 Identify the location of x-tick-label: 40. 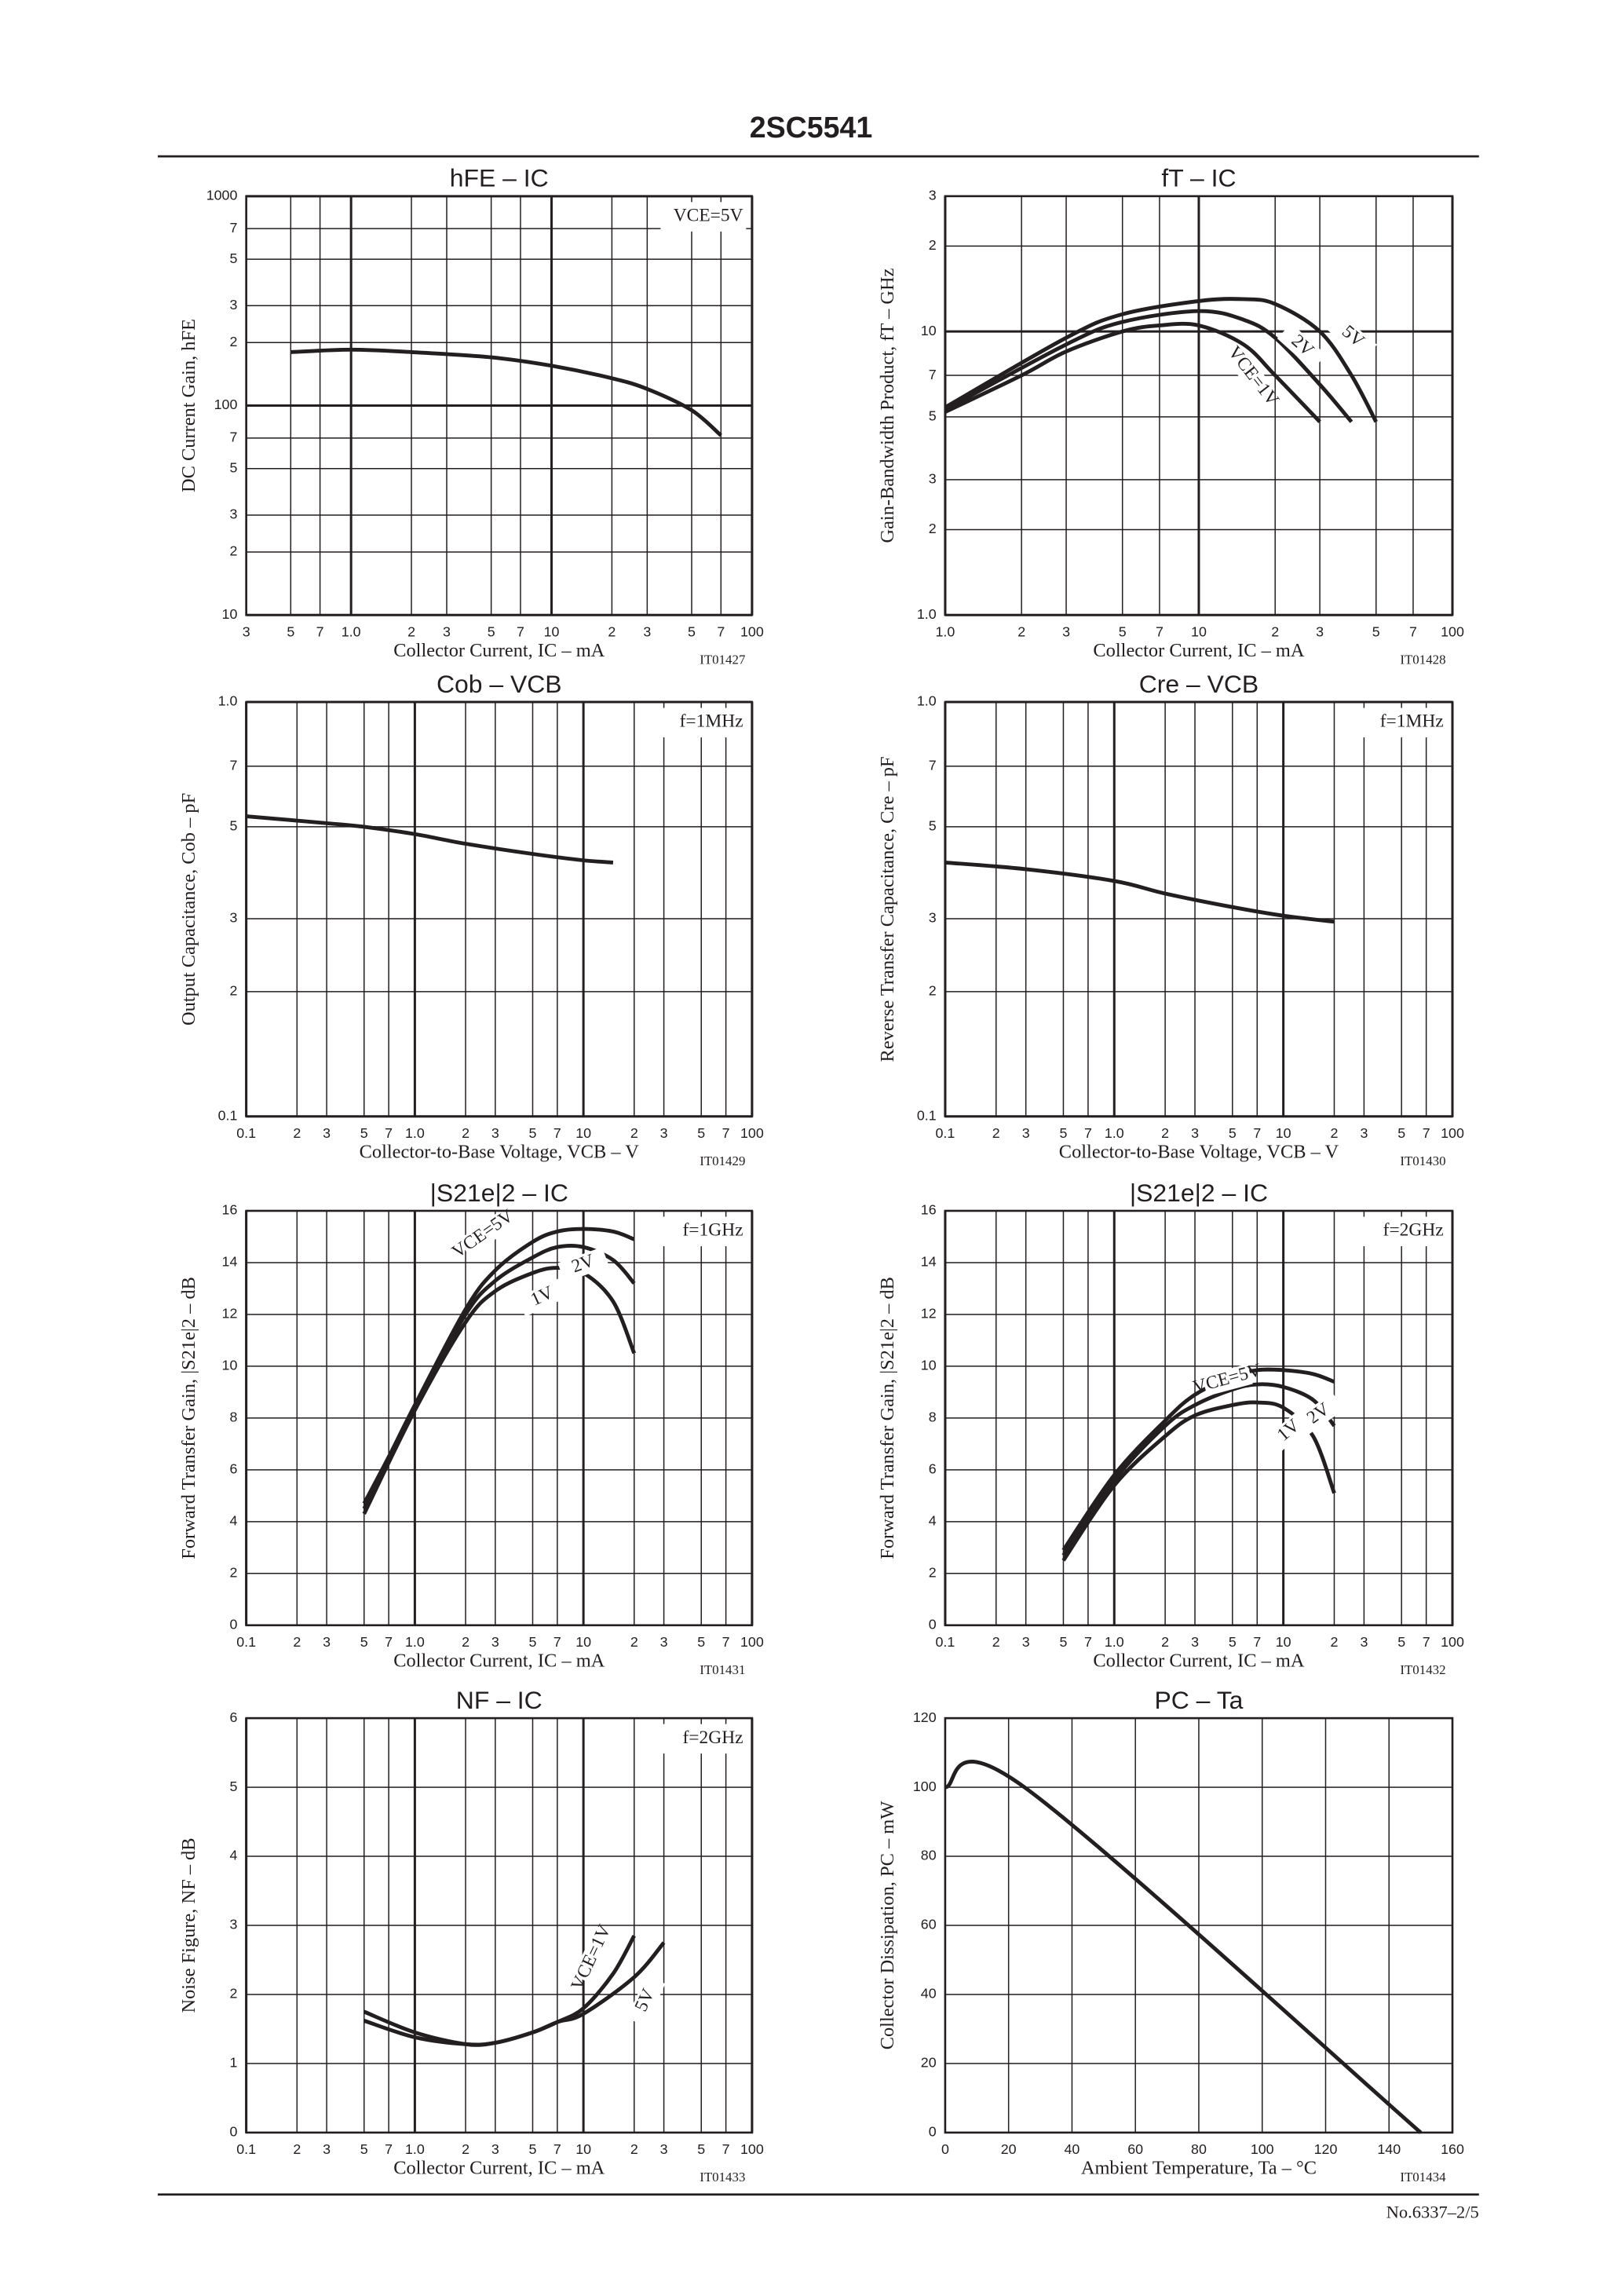
(1072, 2149).